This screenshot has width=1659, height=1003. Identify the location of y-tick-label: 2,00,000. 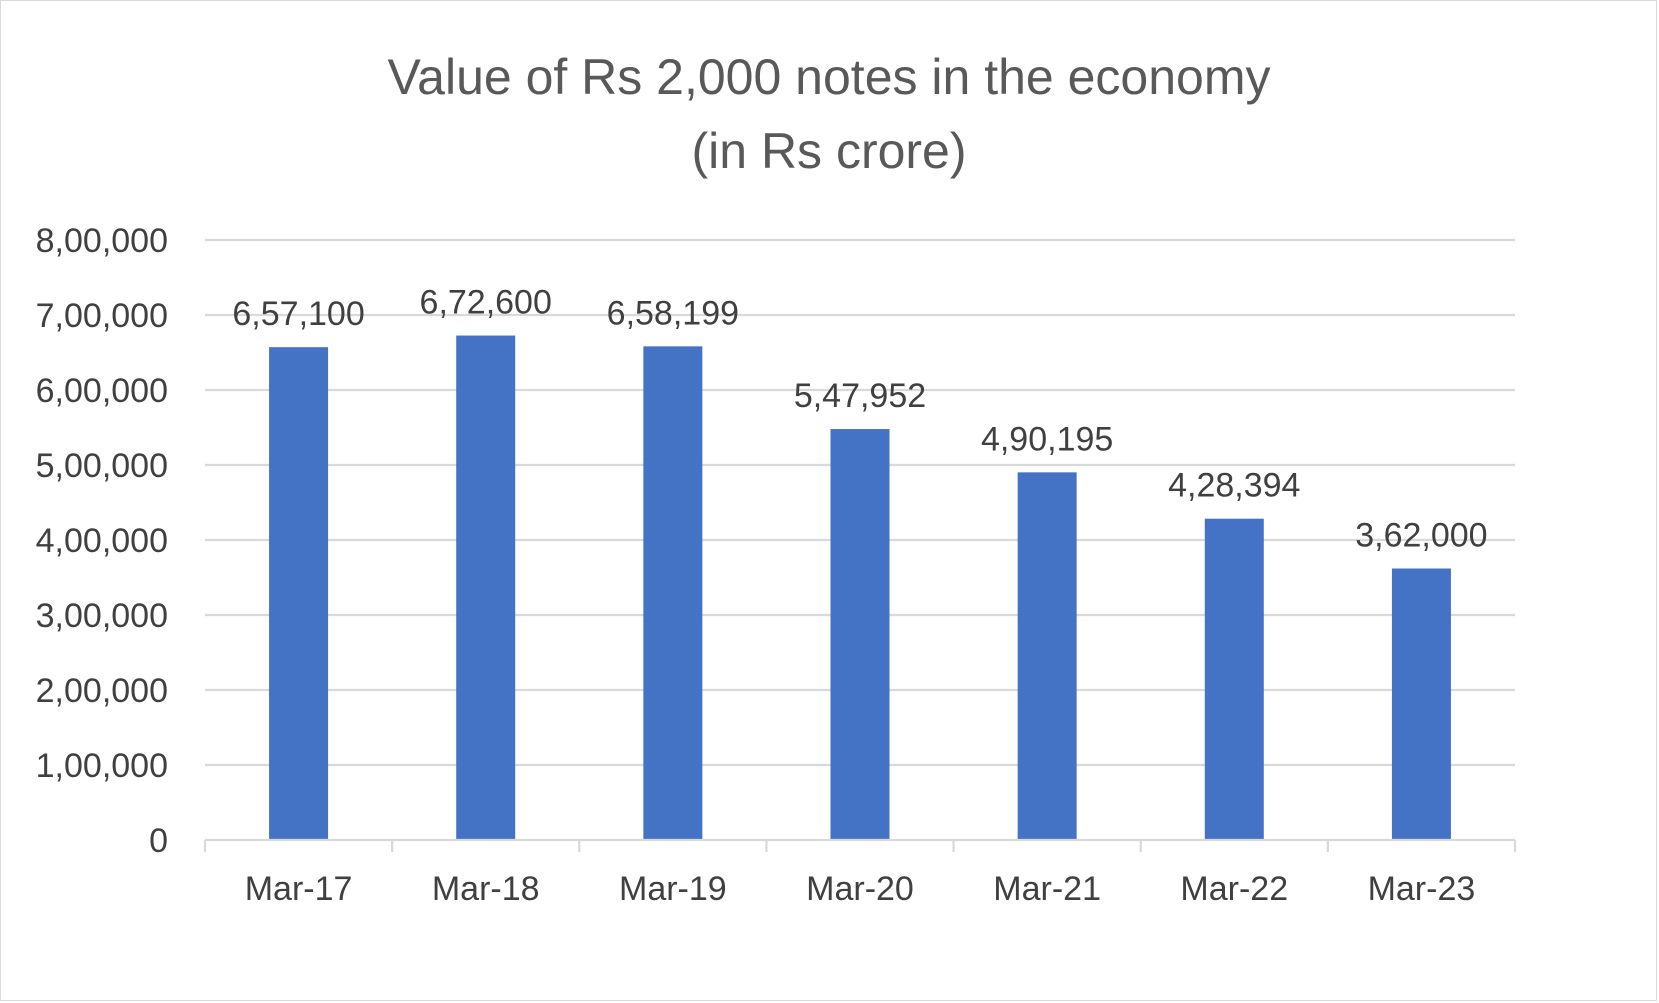
(102, 691).